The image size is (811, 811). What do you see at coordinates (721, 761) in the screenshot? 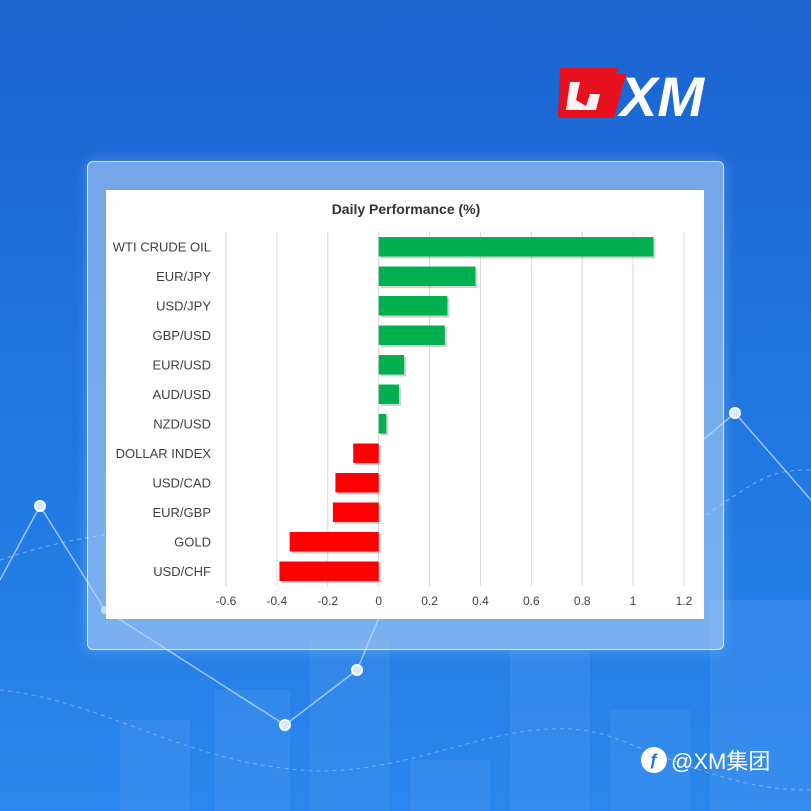
I see `social-handle-text: @XM集团` at bounding box center [721, 761].